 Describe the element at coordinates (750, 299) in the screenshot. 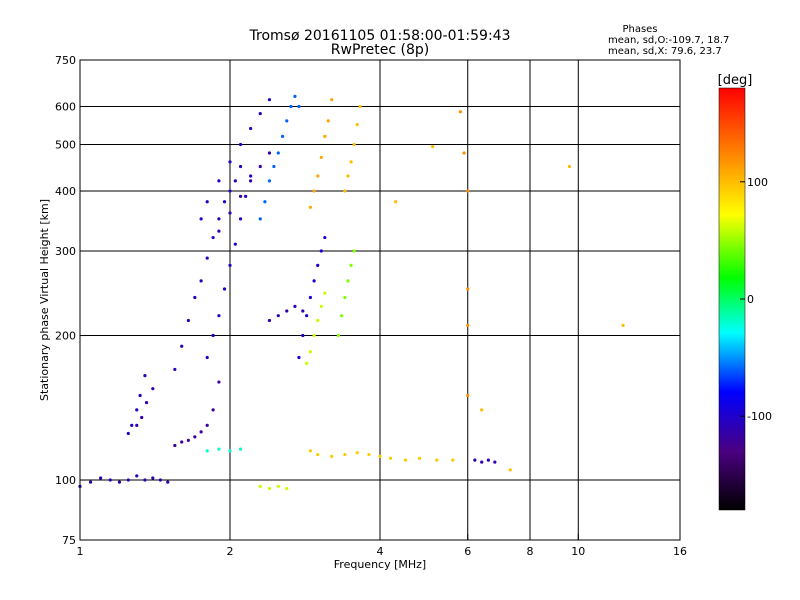

I see `colorbar-tick-label: 0` at that location.